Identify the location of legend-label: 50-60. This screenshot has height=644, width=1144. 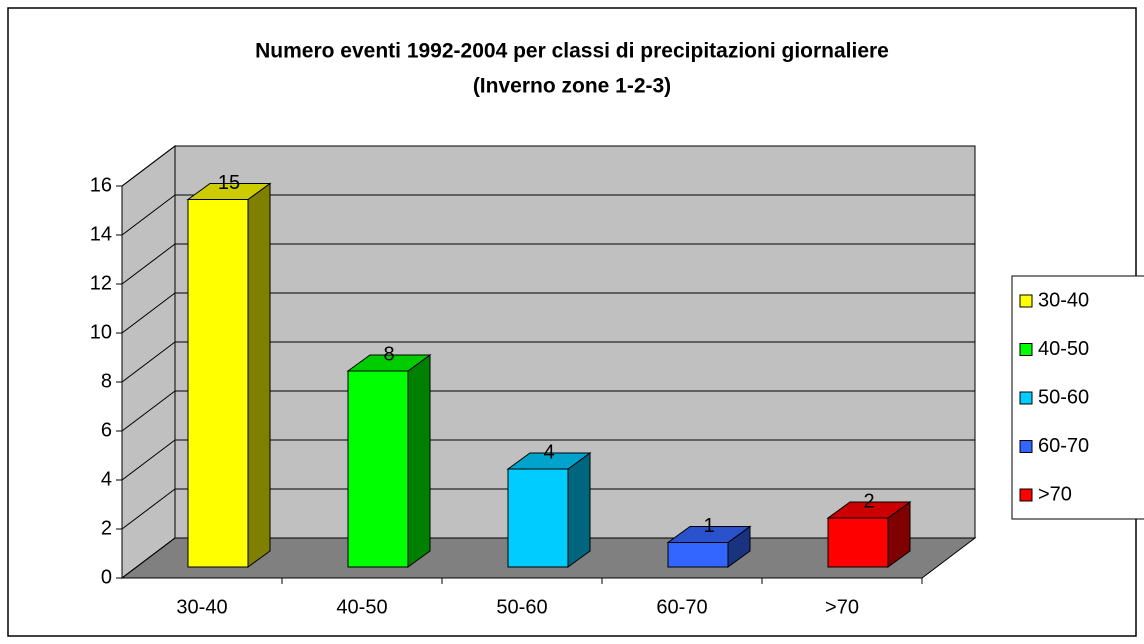
(1063, 397).